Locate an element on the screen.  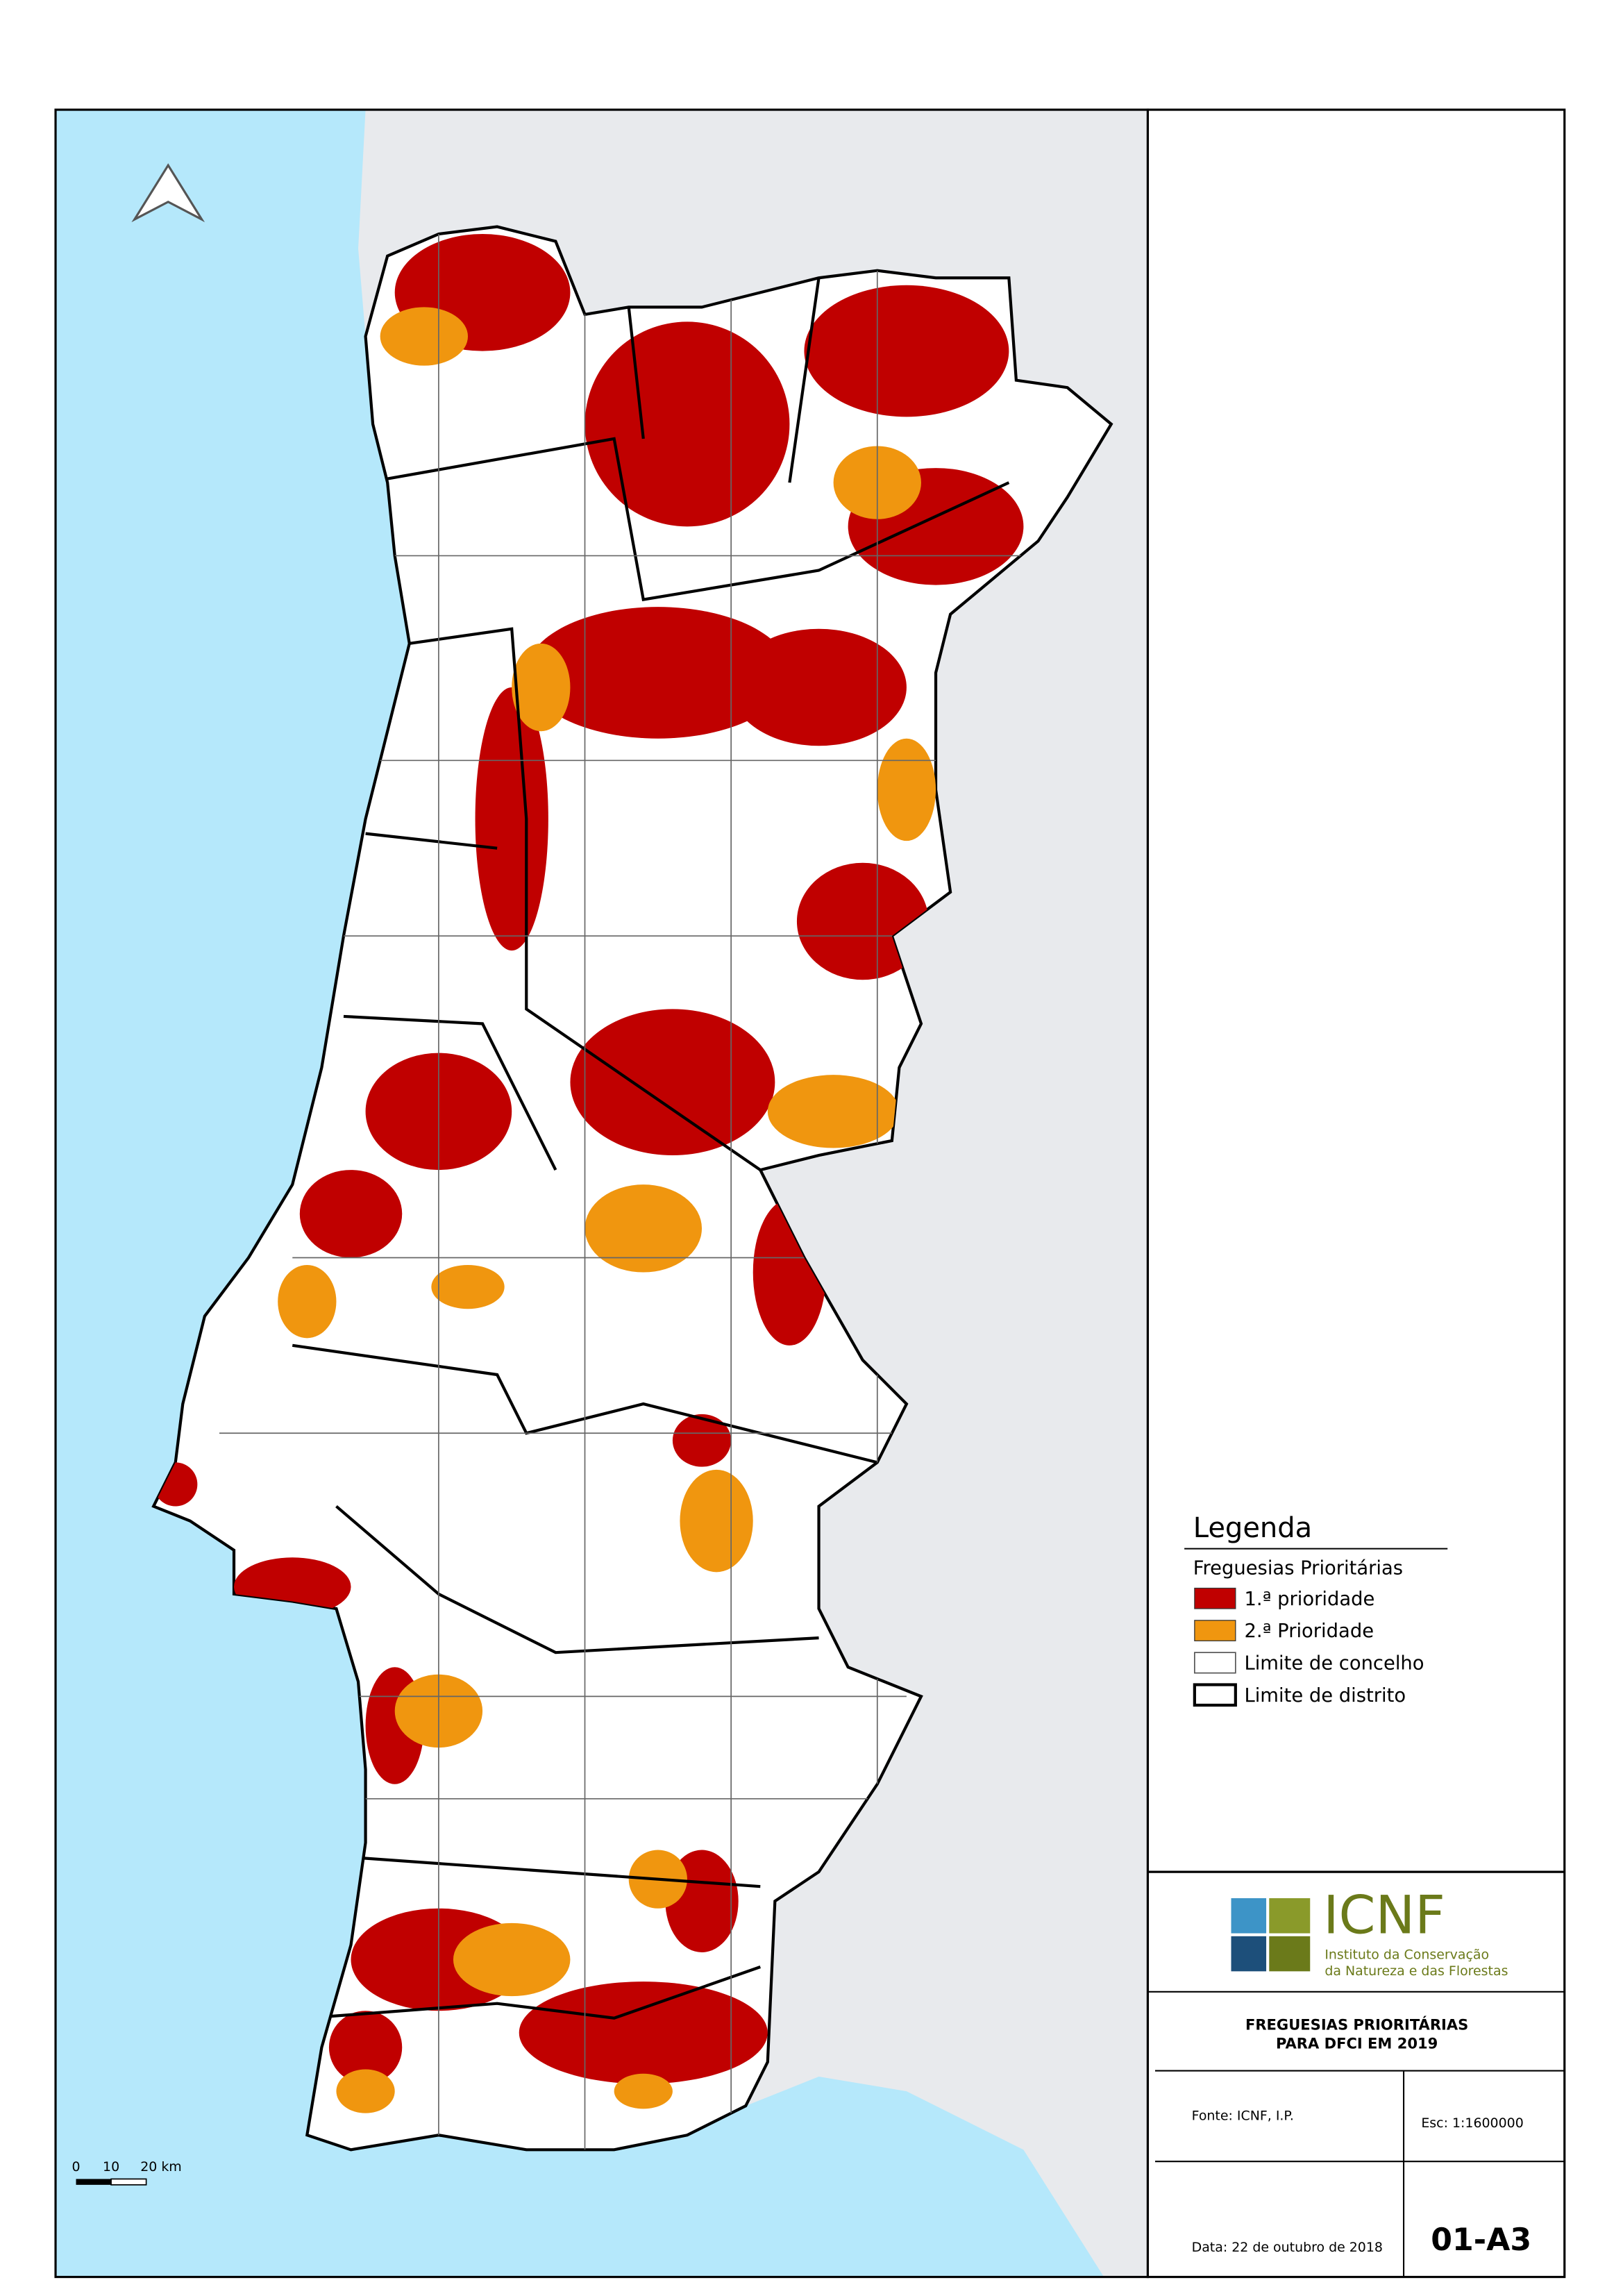
map-title: FREGUESIAS PRIORITÁRIAS is located at coordinates (1356, 2024).